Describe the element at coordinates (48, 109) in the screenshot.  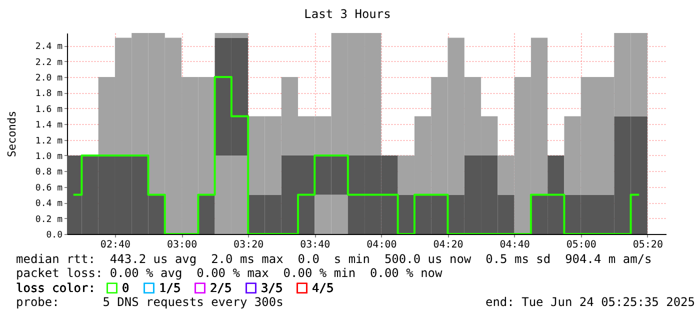
I see `y-tick-label: 1.6 m` at that location.